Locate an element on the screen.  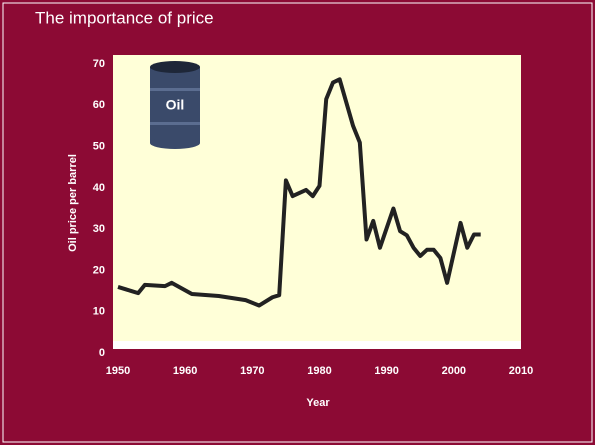
x-tick-label: 1980 is located at coordinates (319, 371).